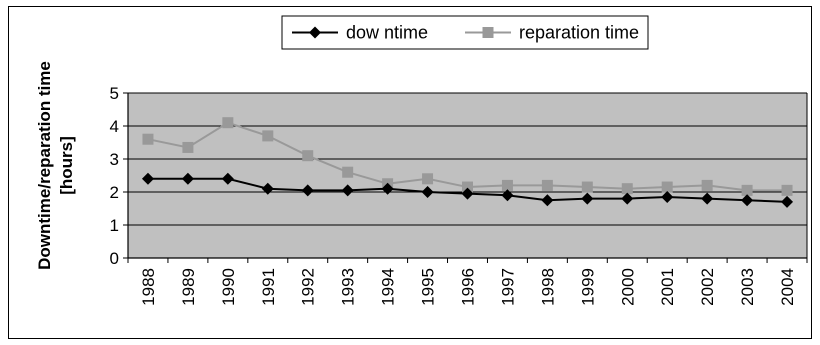 The image size is (820, 345). Describe the element at coordinates (114, 93) in the screenshot. I see `y-tick-label: 5` at that location.